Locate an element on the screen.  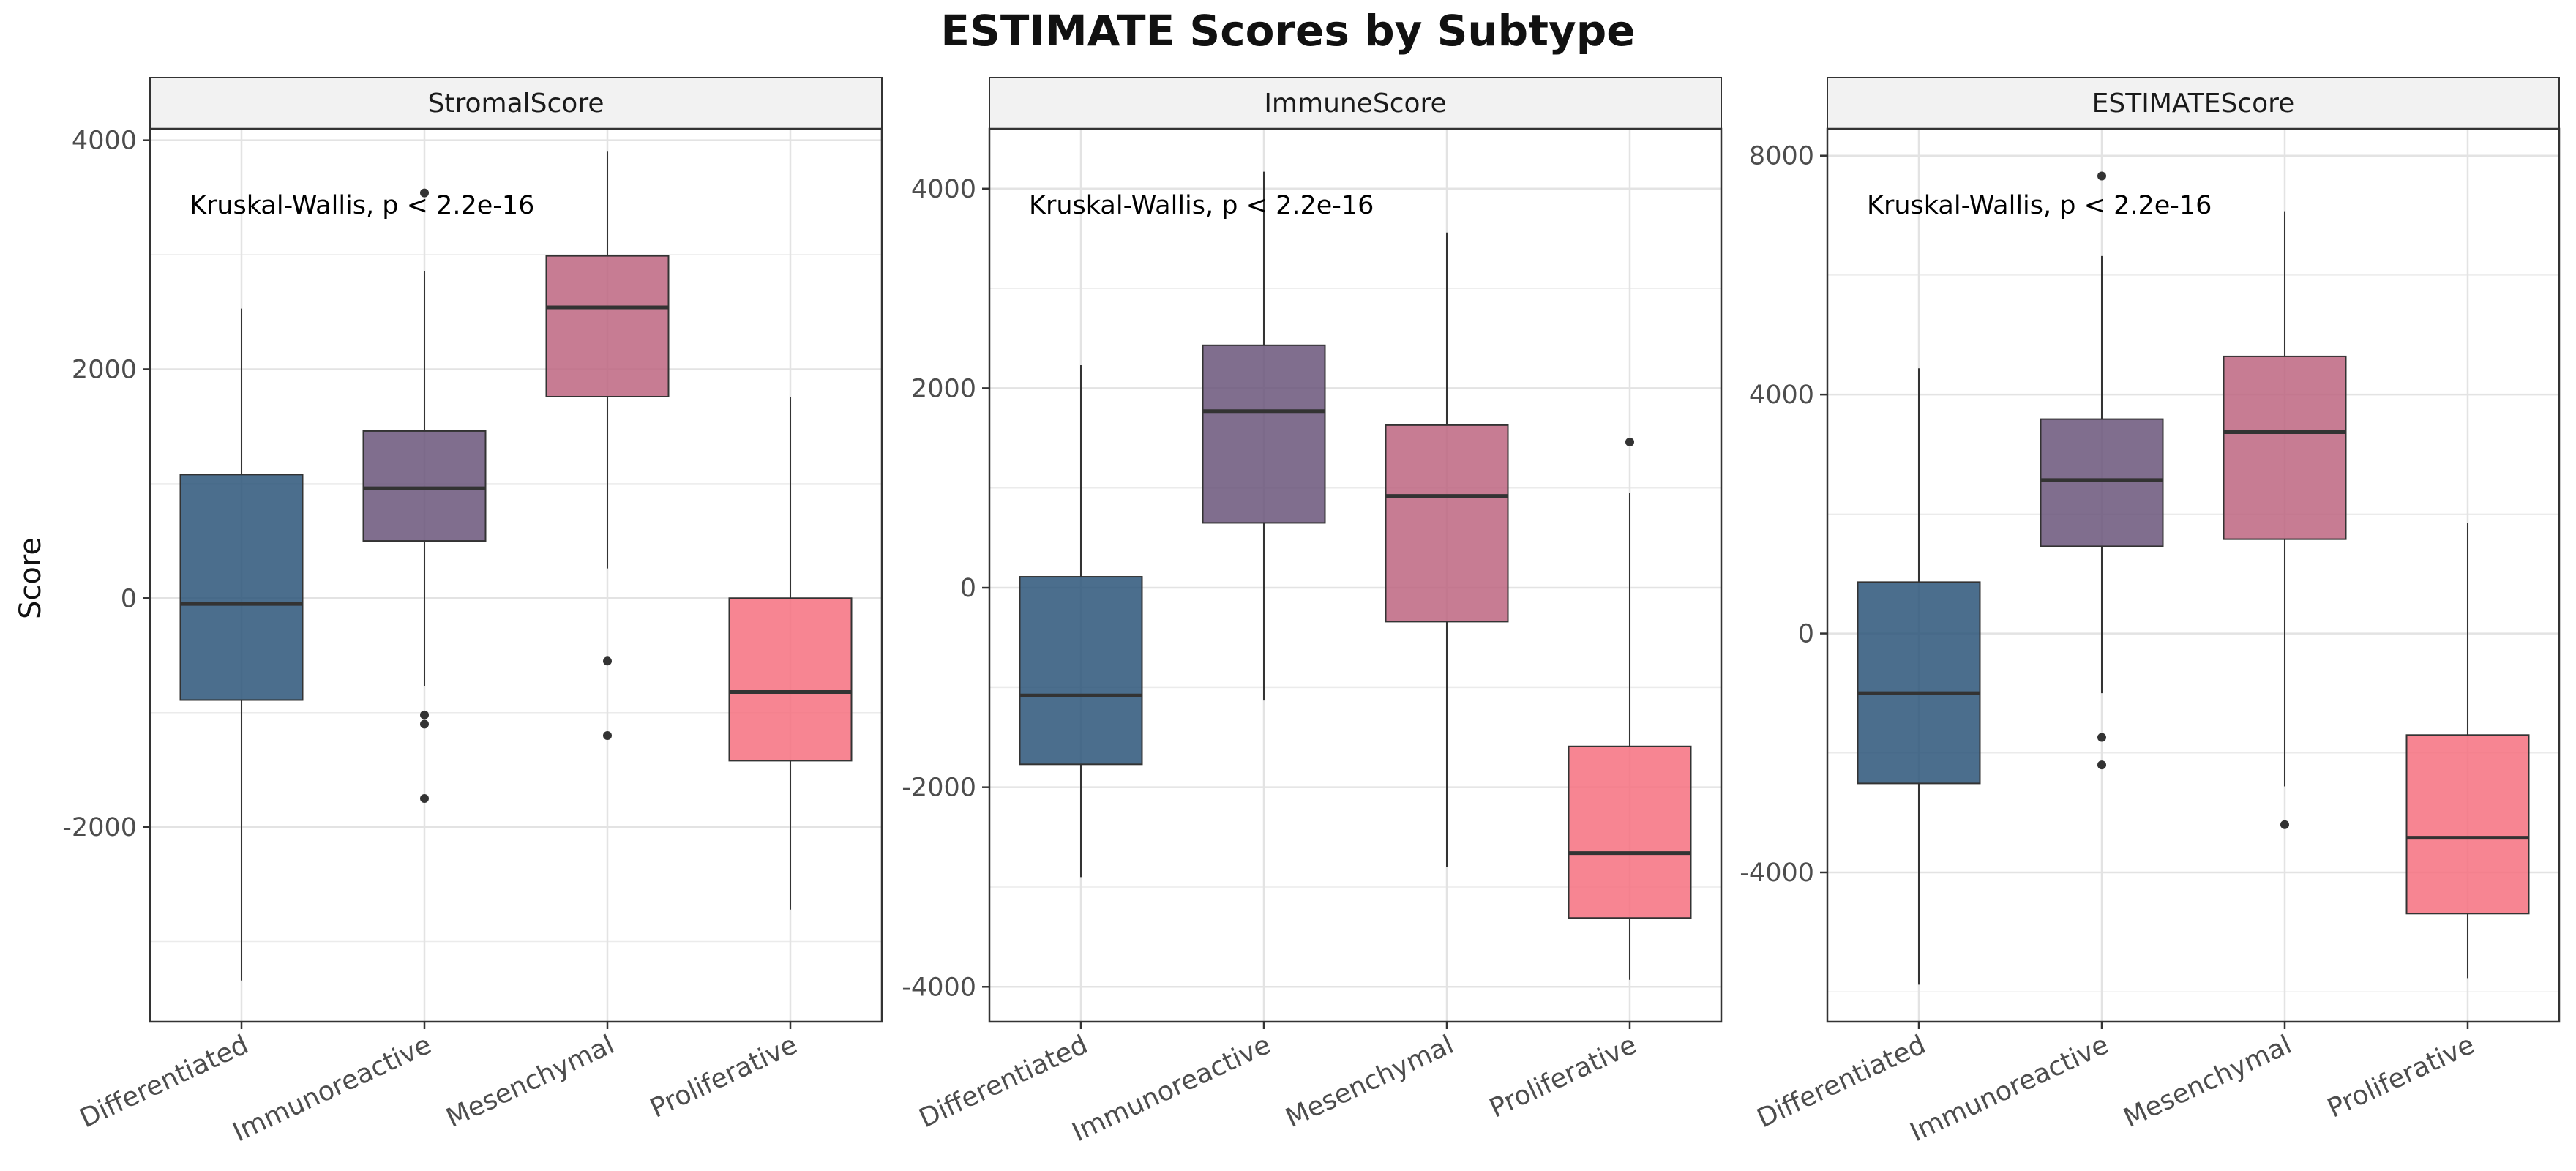
facet-strip-label: ESTIMATEScore is located at coordinates (2193, 104).